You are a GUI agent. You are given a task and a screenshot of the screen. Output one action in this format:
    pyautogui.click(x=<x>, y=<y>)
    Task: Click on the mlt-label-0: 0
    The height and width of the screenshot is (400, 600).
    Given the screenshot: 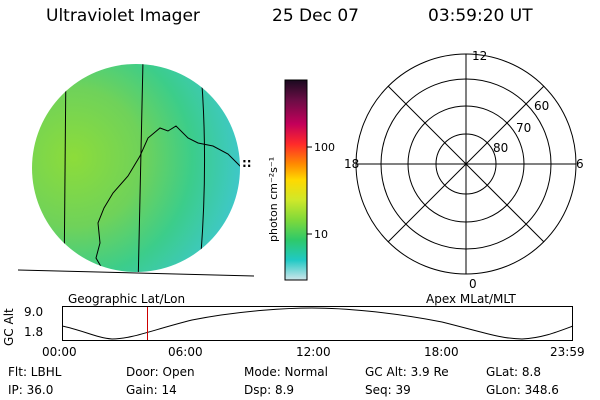 What is the action you would take?
    pyautogui.click(x=473, y=283)
    